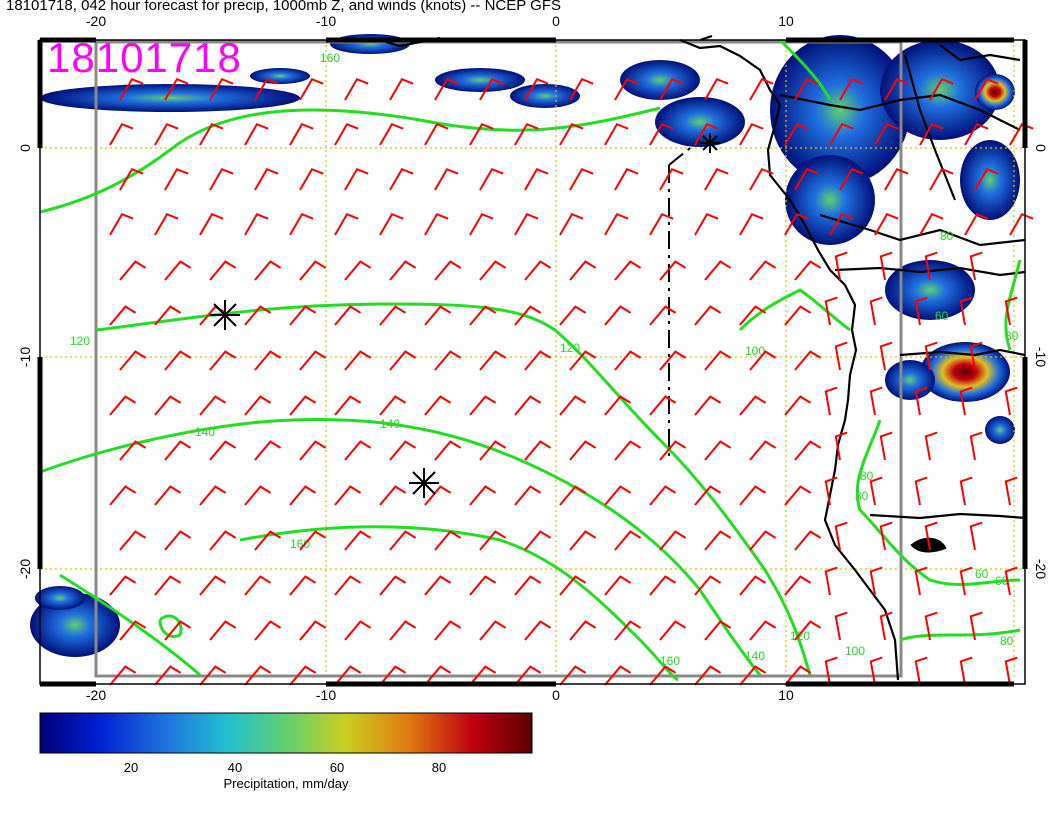 This screenshot has width=1056, height=816. I want to click on contour-label: 100, so click(855, 651).